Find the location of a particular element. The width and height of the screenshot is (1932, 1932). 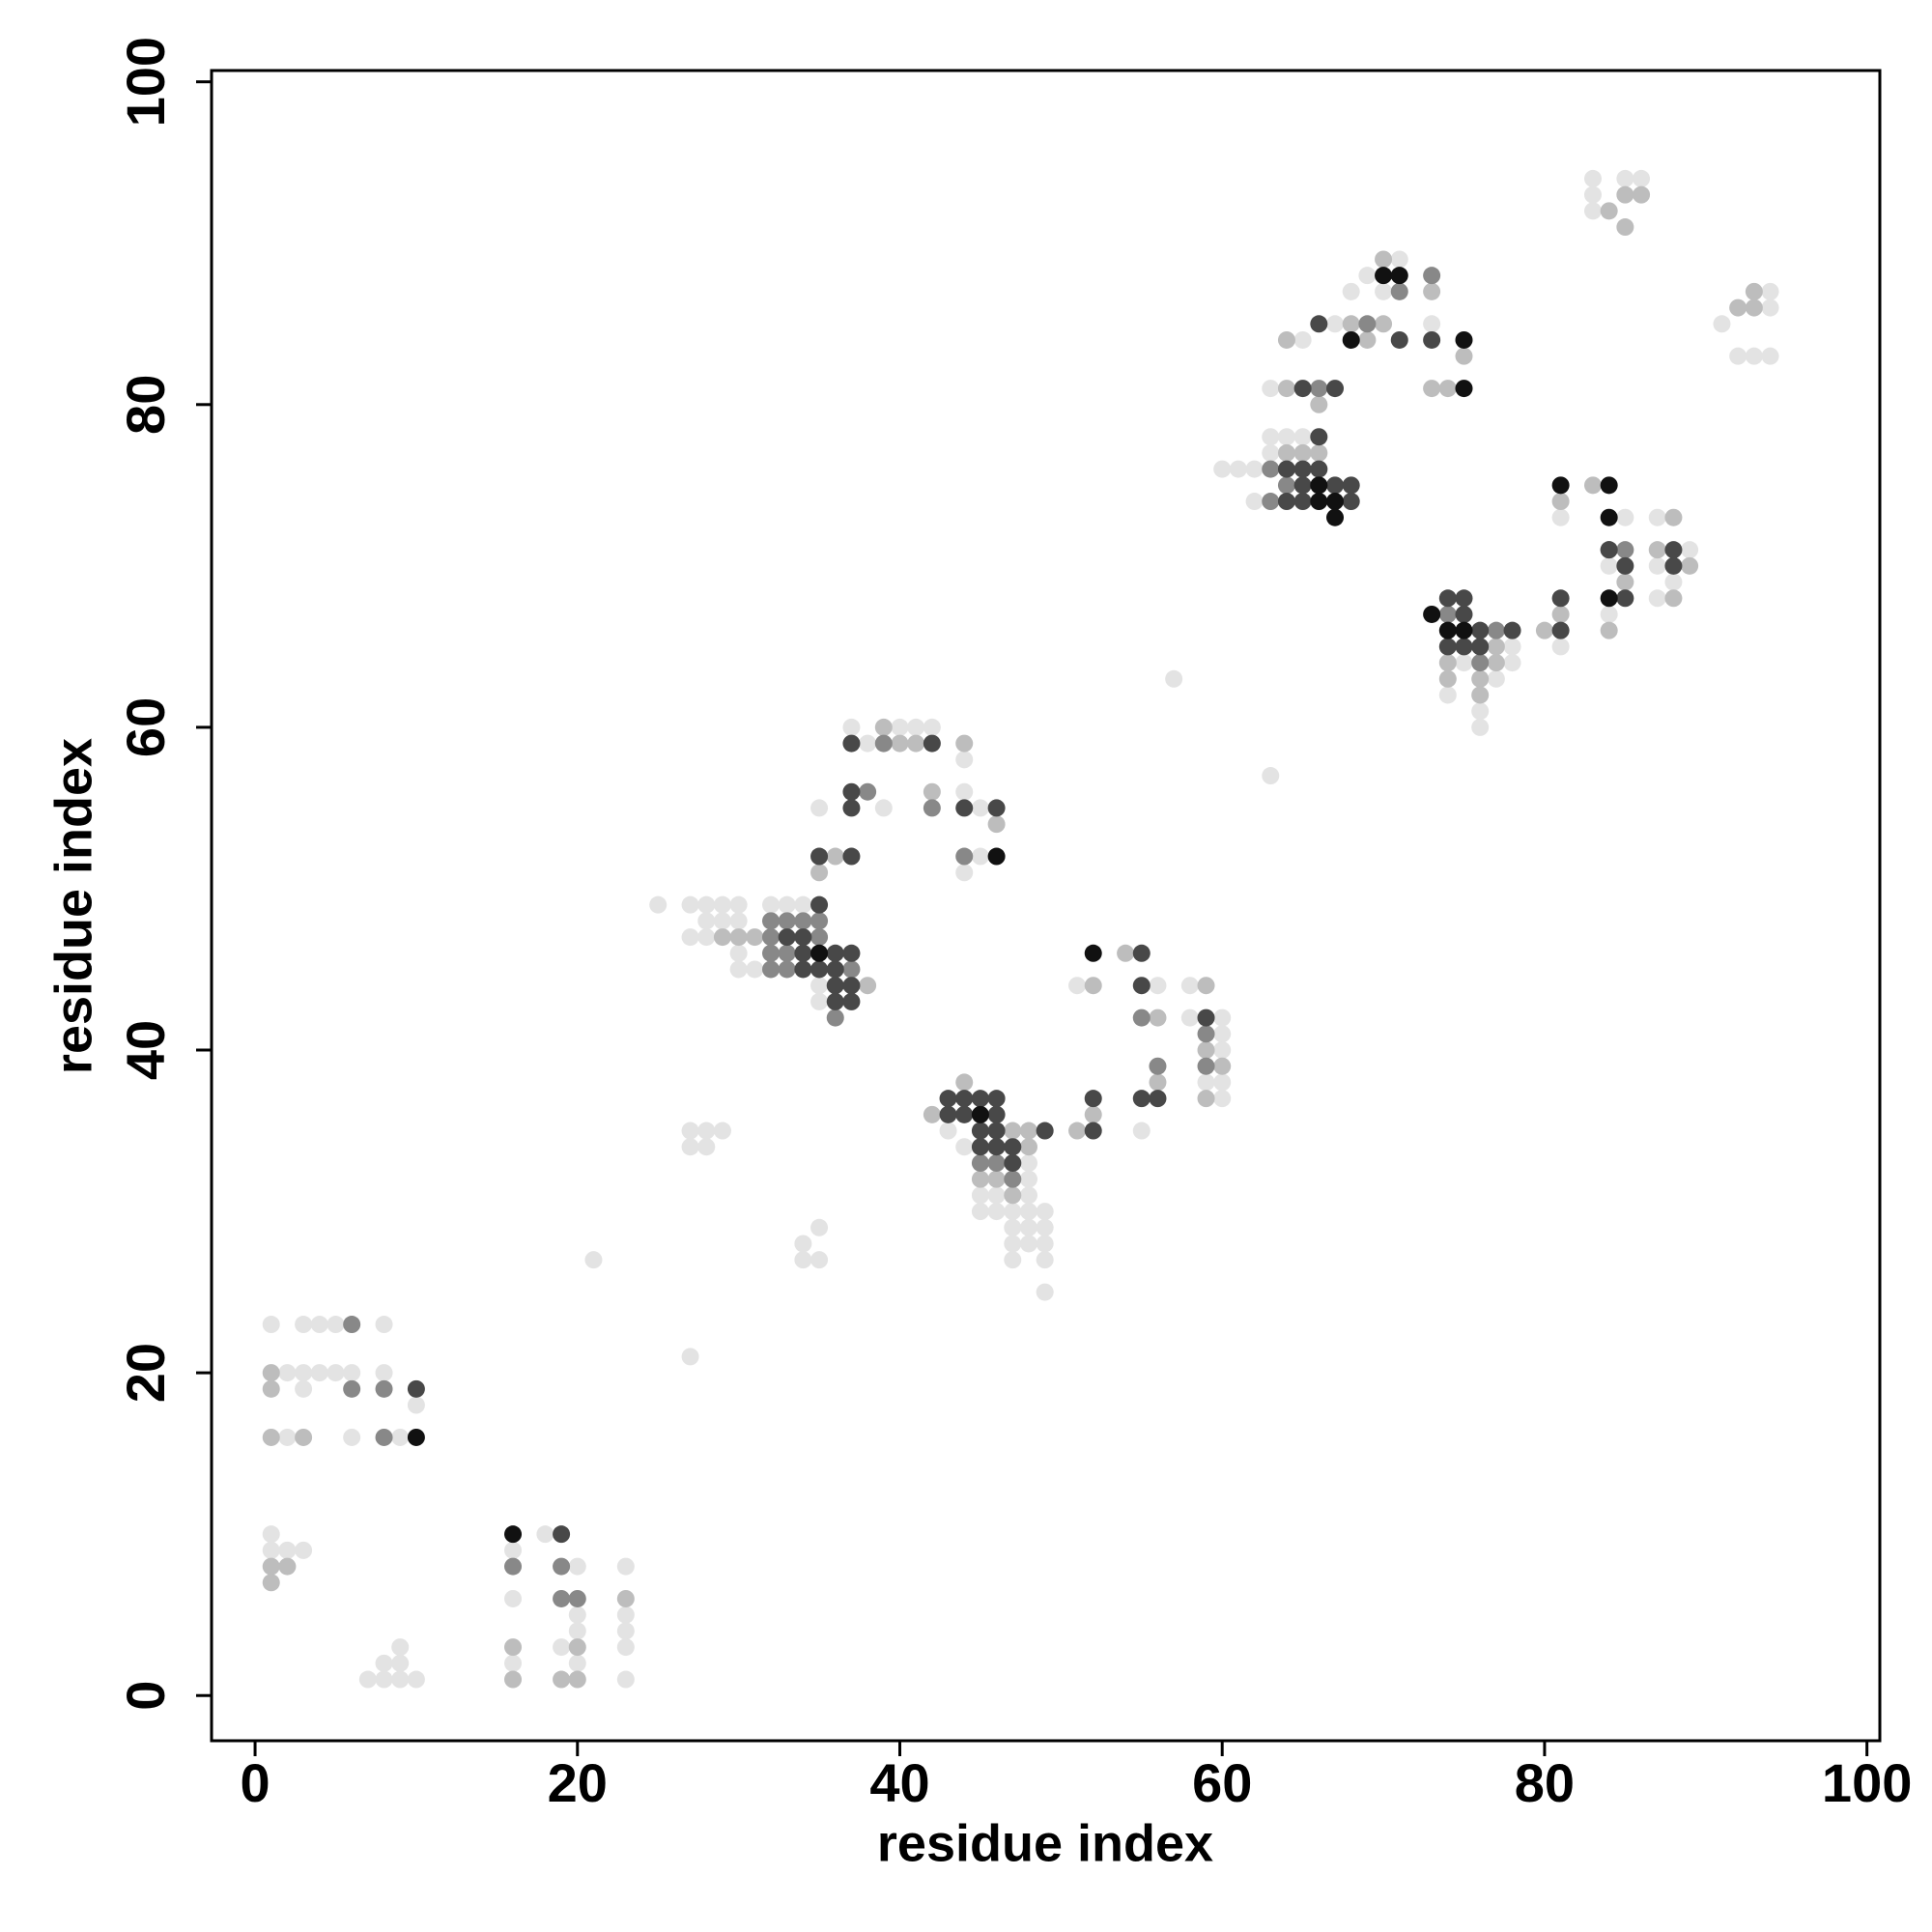

y-tick-label: 0 is located at coordinates (145, 1696).